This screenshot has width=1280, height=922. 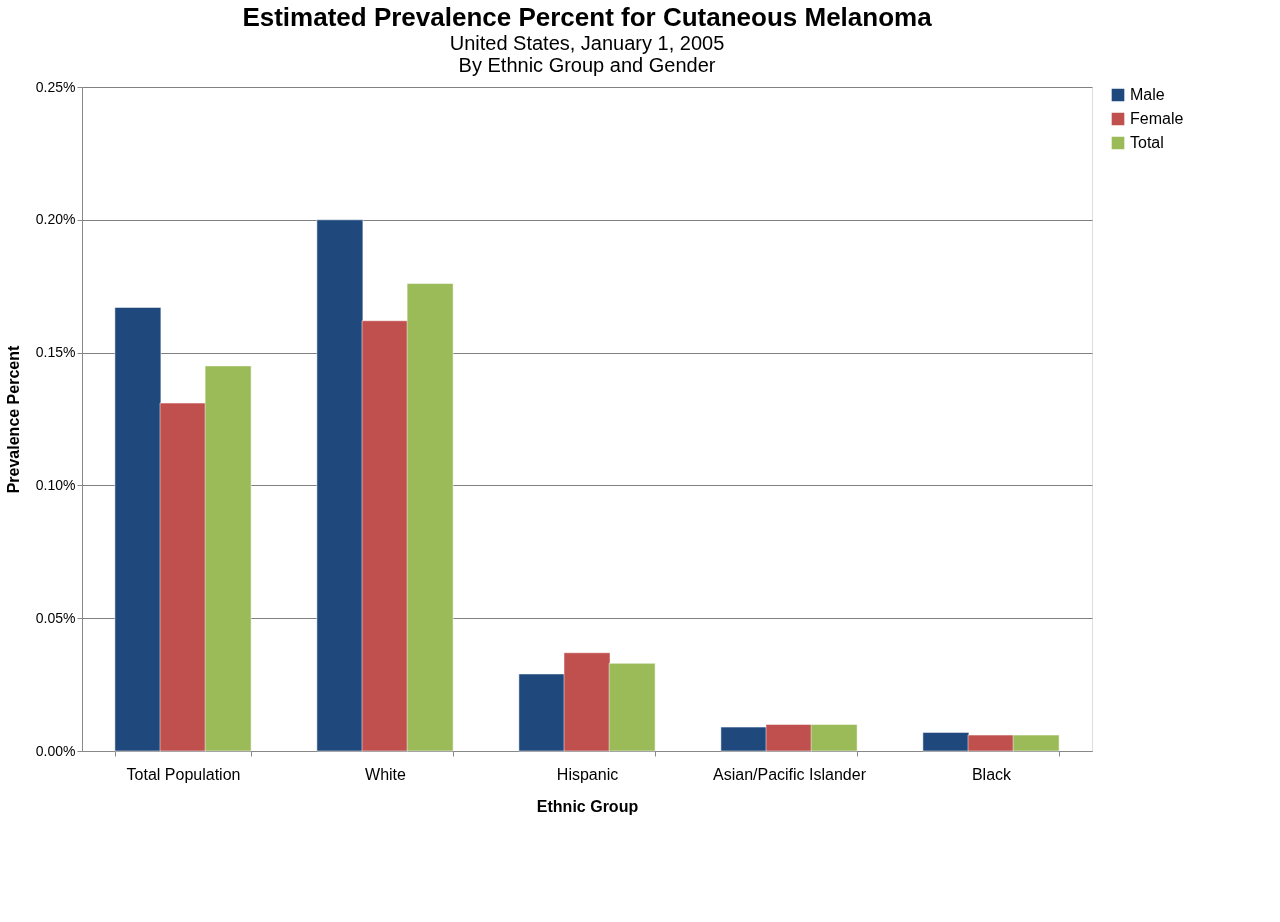 I want to click on legend-label: Male, so click(x=1147, y=94).